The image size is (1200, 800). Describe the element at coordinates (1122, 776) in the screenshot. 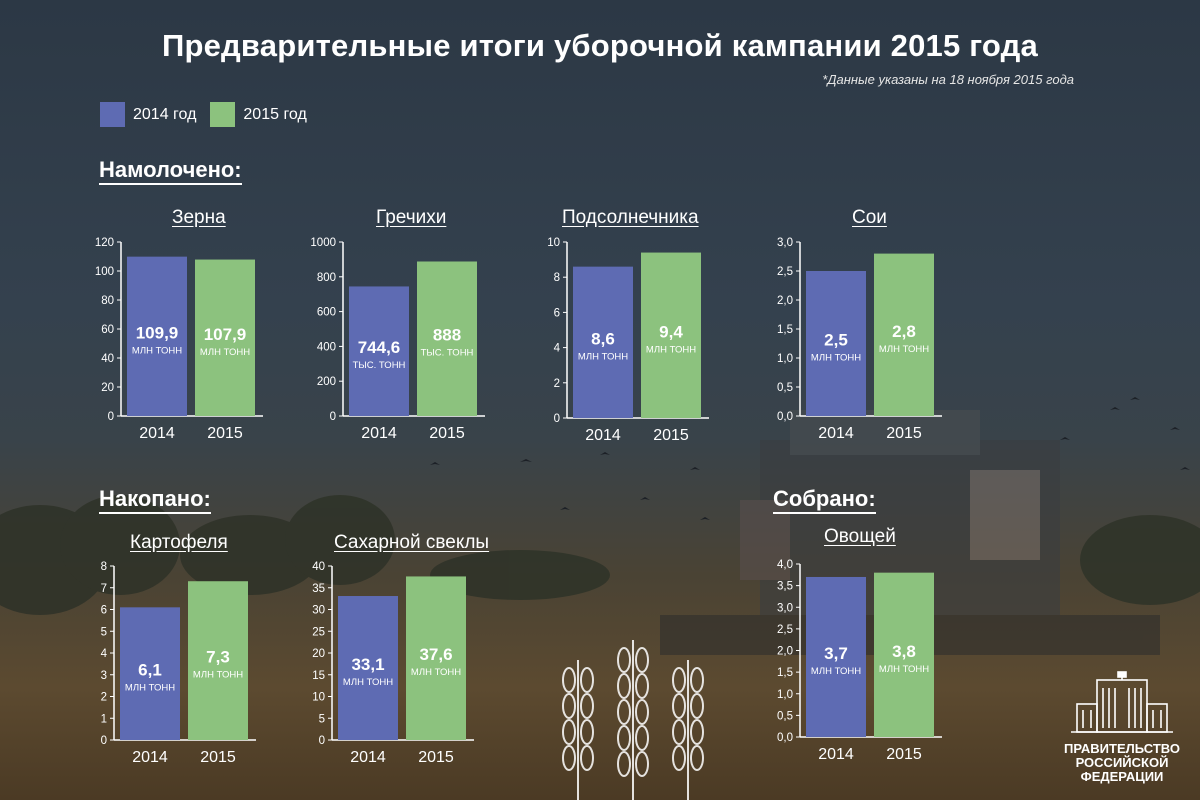

I see `logo-line-3: ФЕДЕРАЦИИ` at that location.